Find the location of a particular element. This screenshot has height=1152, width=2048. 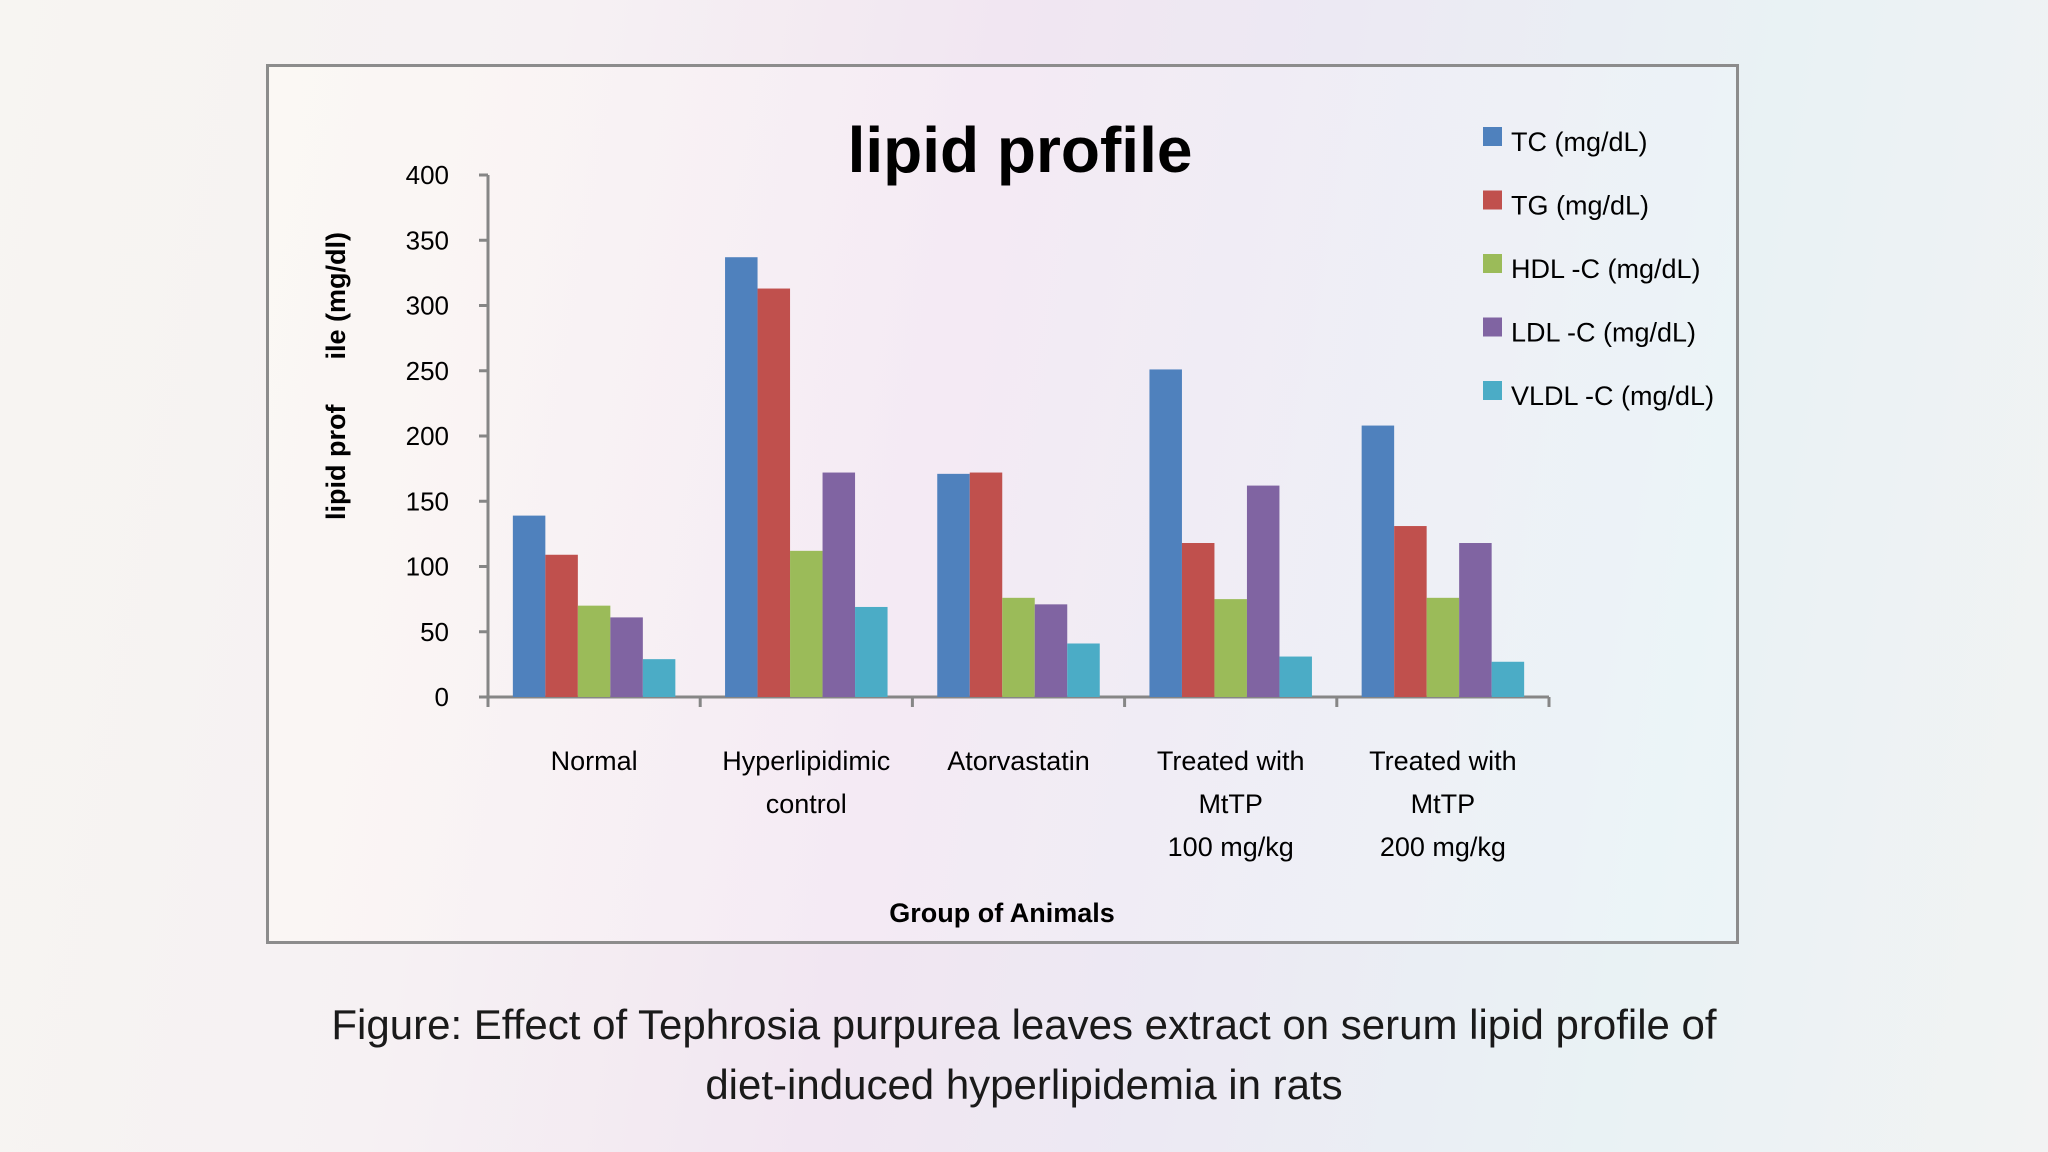

y-tick-label: 50 is located at coordinates (434, 632).